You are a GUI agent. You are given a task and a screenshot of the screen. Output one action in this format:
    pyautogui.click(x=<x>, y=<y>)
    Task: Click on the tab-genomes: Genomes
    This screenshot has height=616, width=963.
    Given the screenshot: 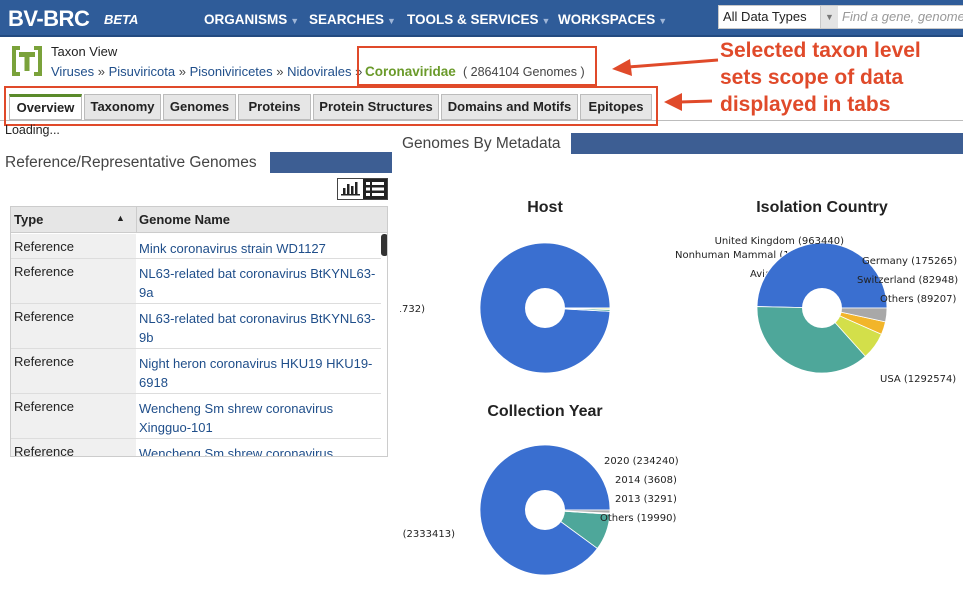 What is the action you would take?
    pyautogui.click(x=199, y=107)
    